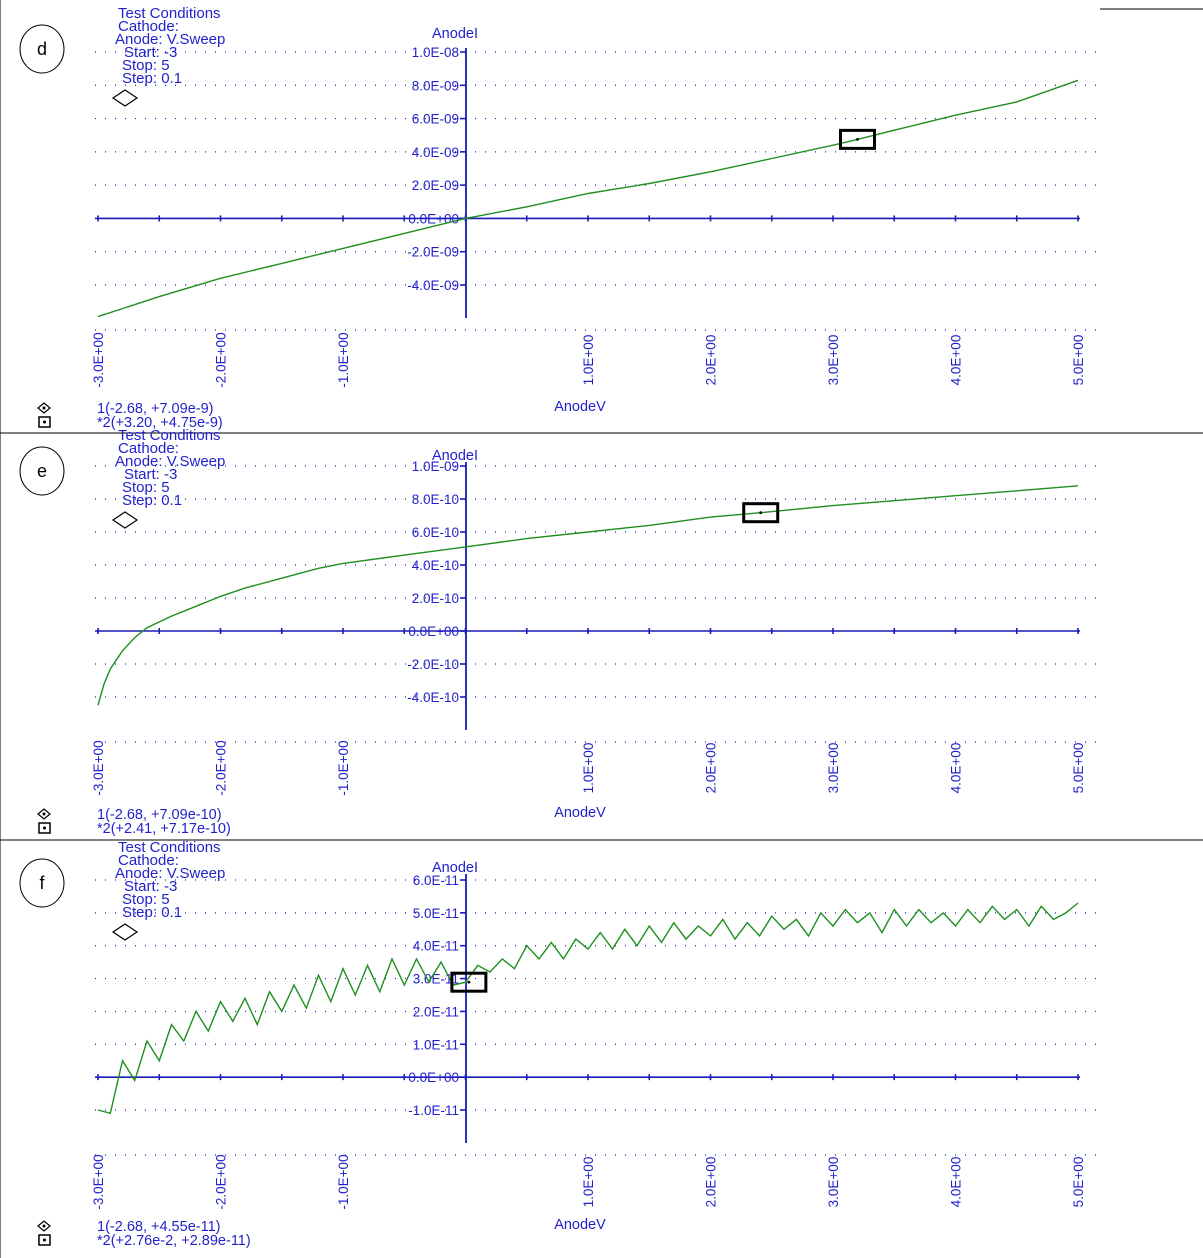 The image size is (1203, 1258). I want to click on panel-label: d, so click(42, 49).